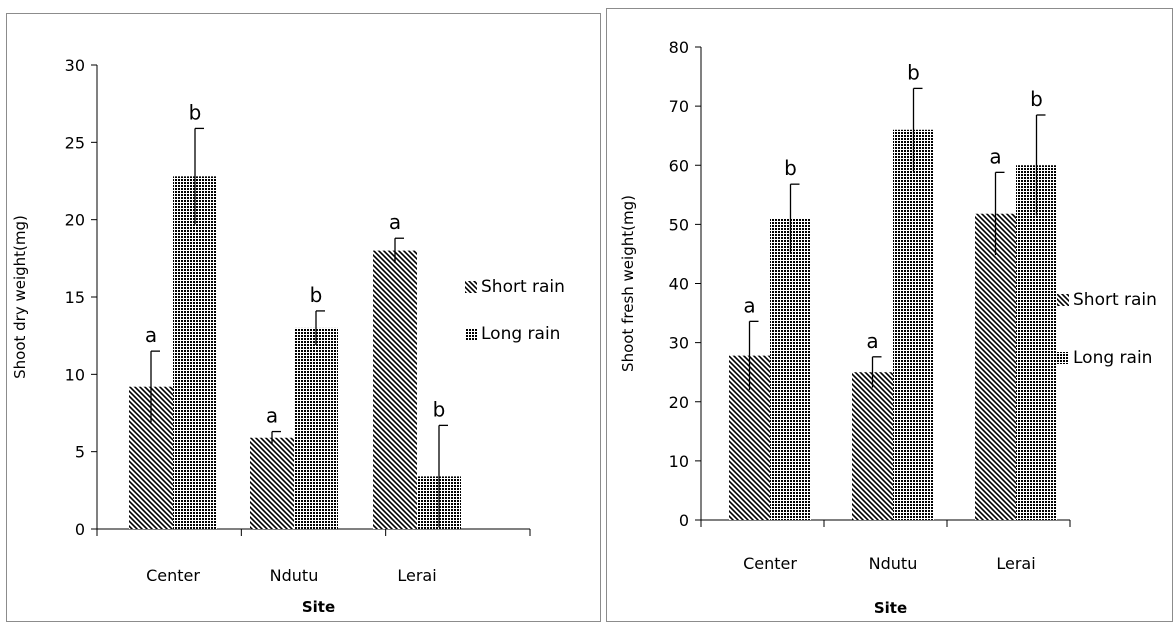 The image size is (1173, 623). I want to click on y-tick-label: 70, so click(679, 106).